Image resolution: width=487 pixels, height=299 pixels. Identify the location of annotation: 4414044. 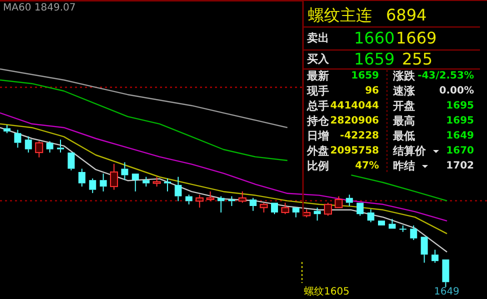
(355, 106).